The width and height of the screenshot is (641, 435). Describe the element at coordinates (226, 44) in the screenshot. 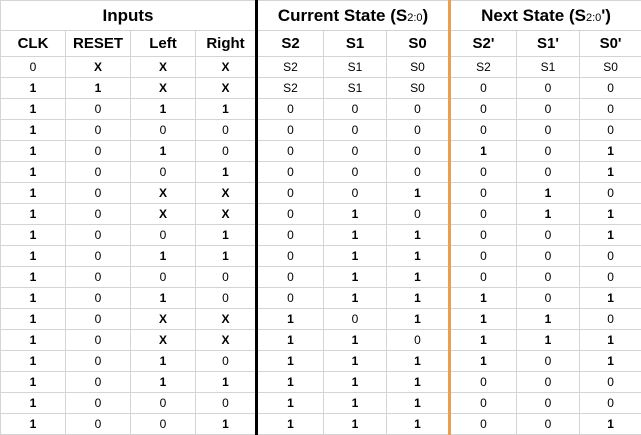

I see `column-header-right: Right` at that location.